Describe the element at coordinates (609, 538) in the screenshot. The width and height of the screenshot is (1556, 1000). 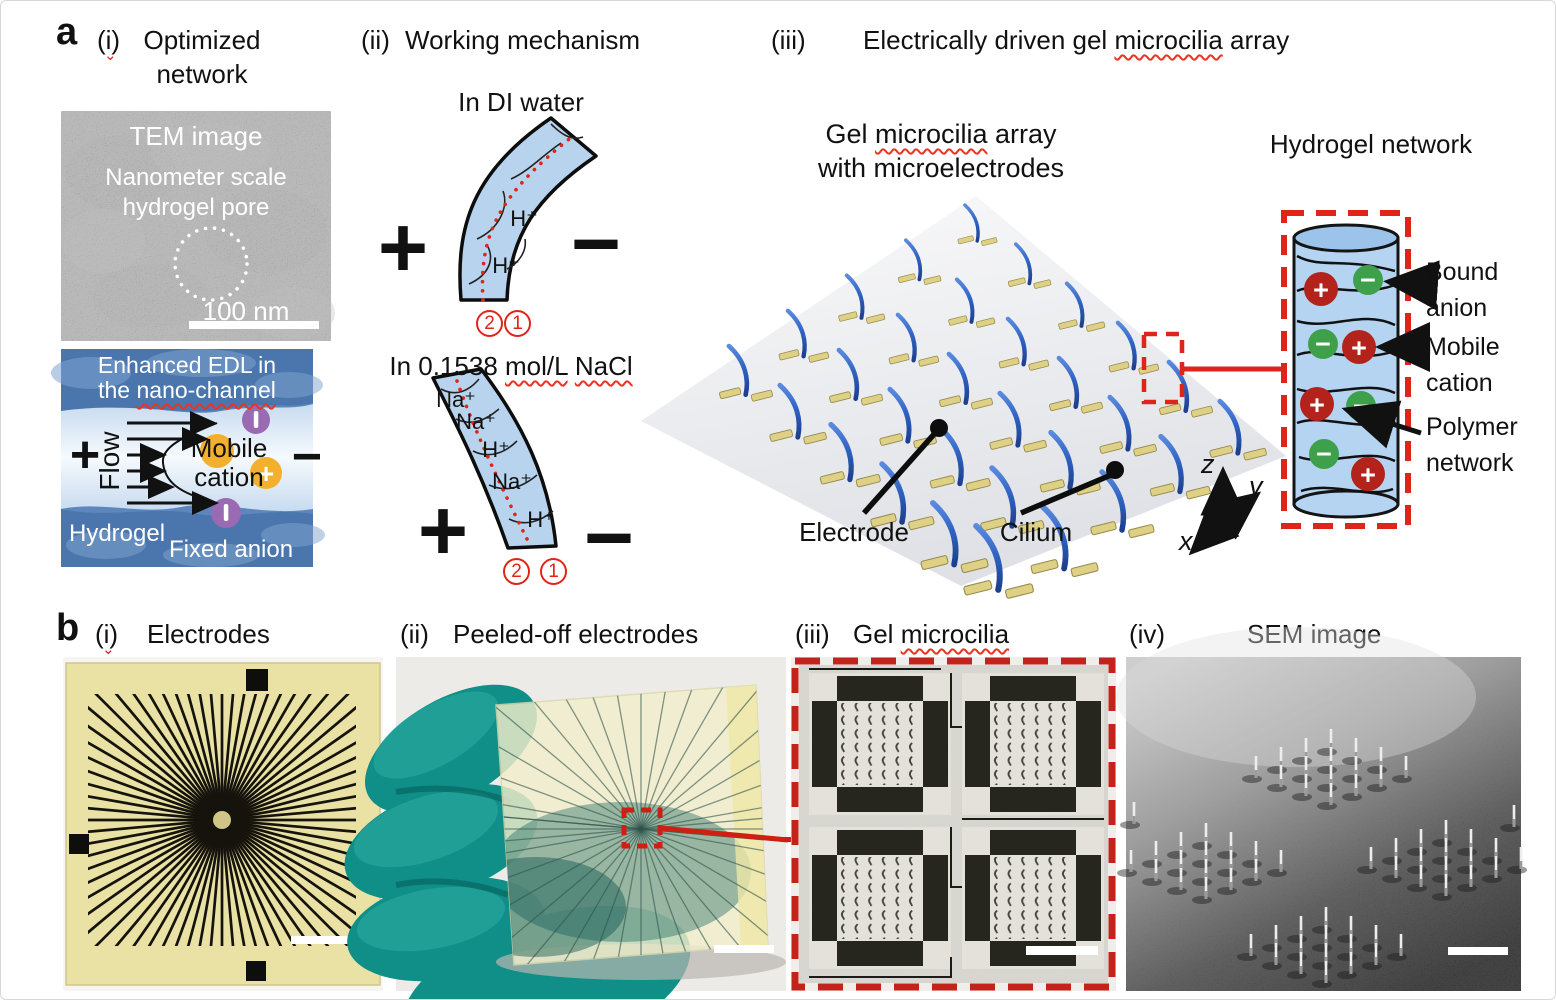
I see `nacl-minus-electrode: −` at that location.